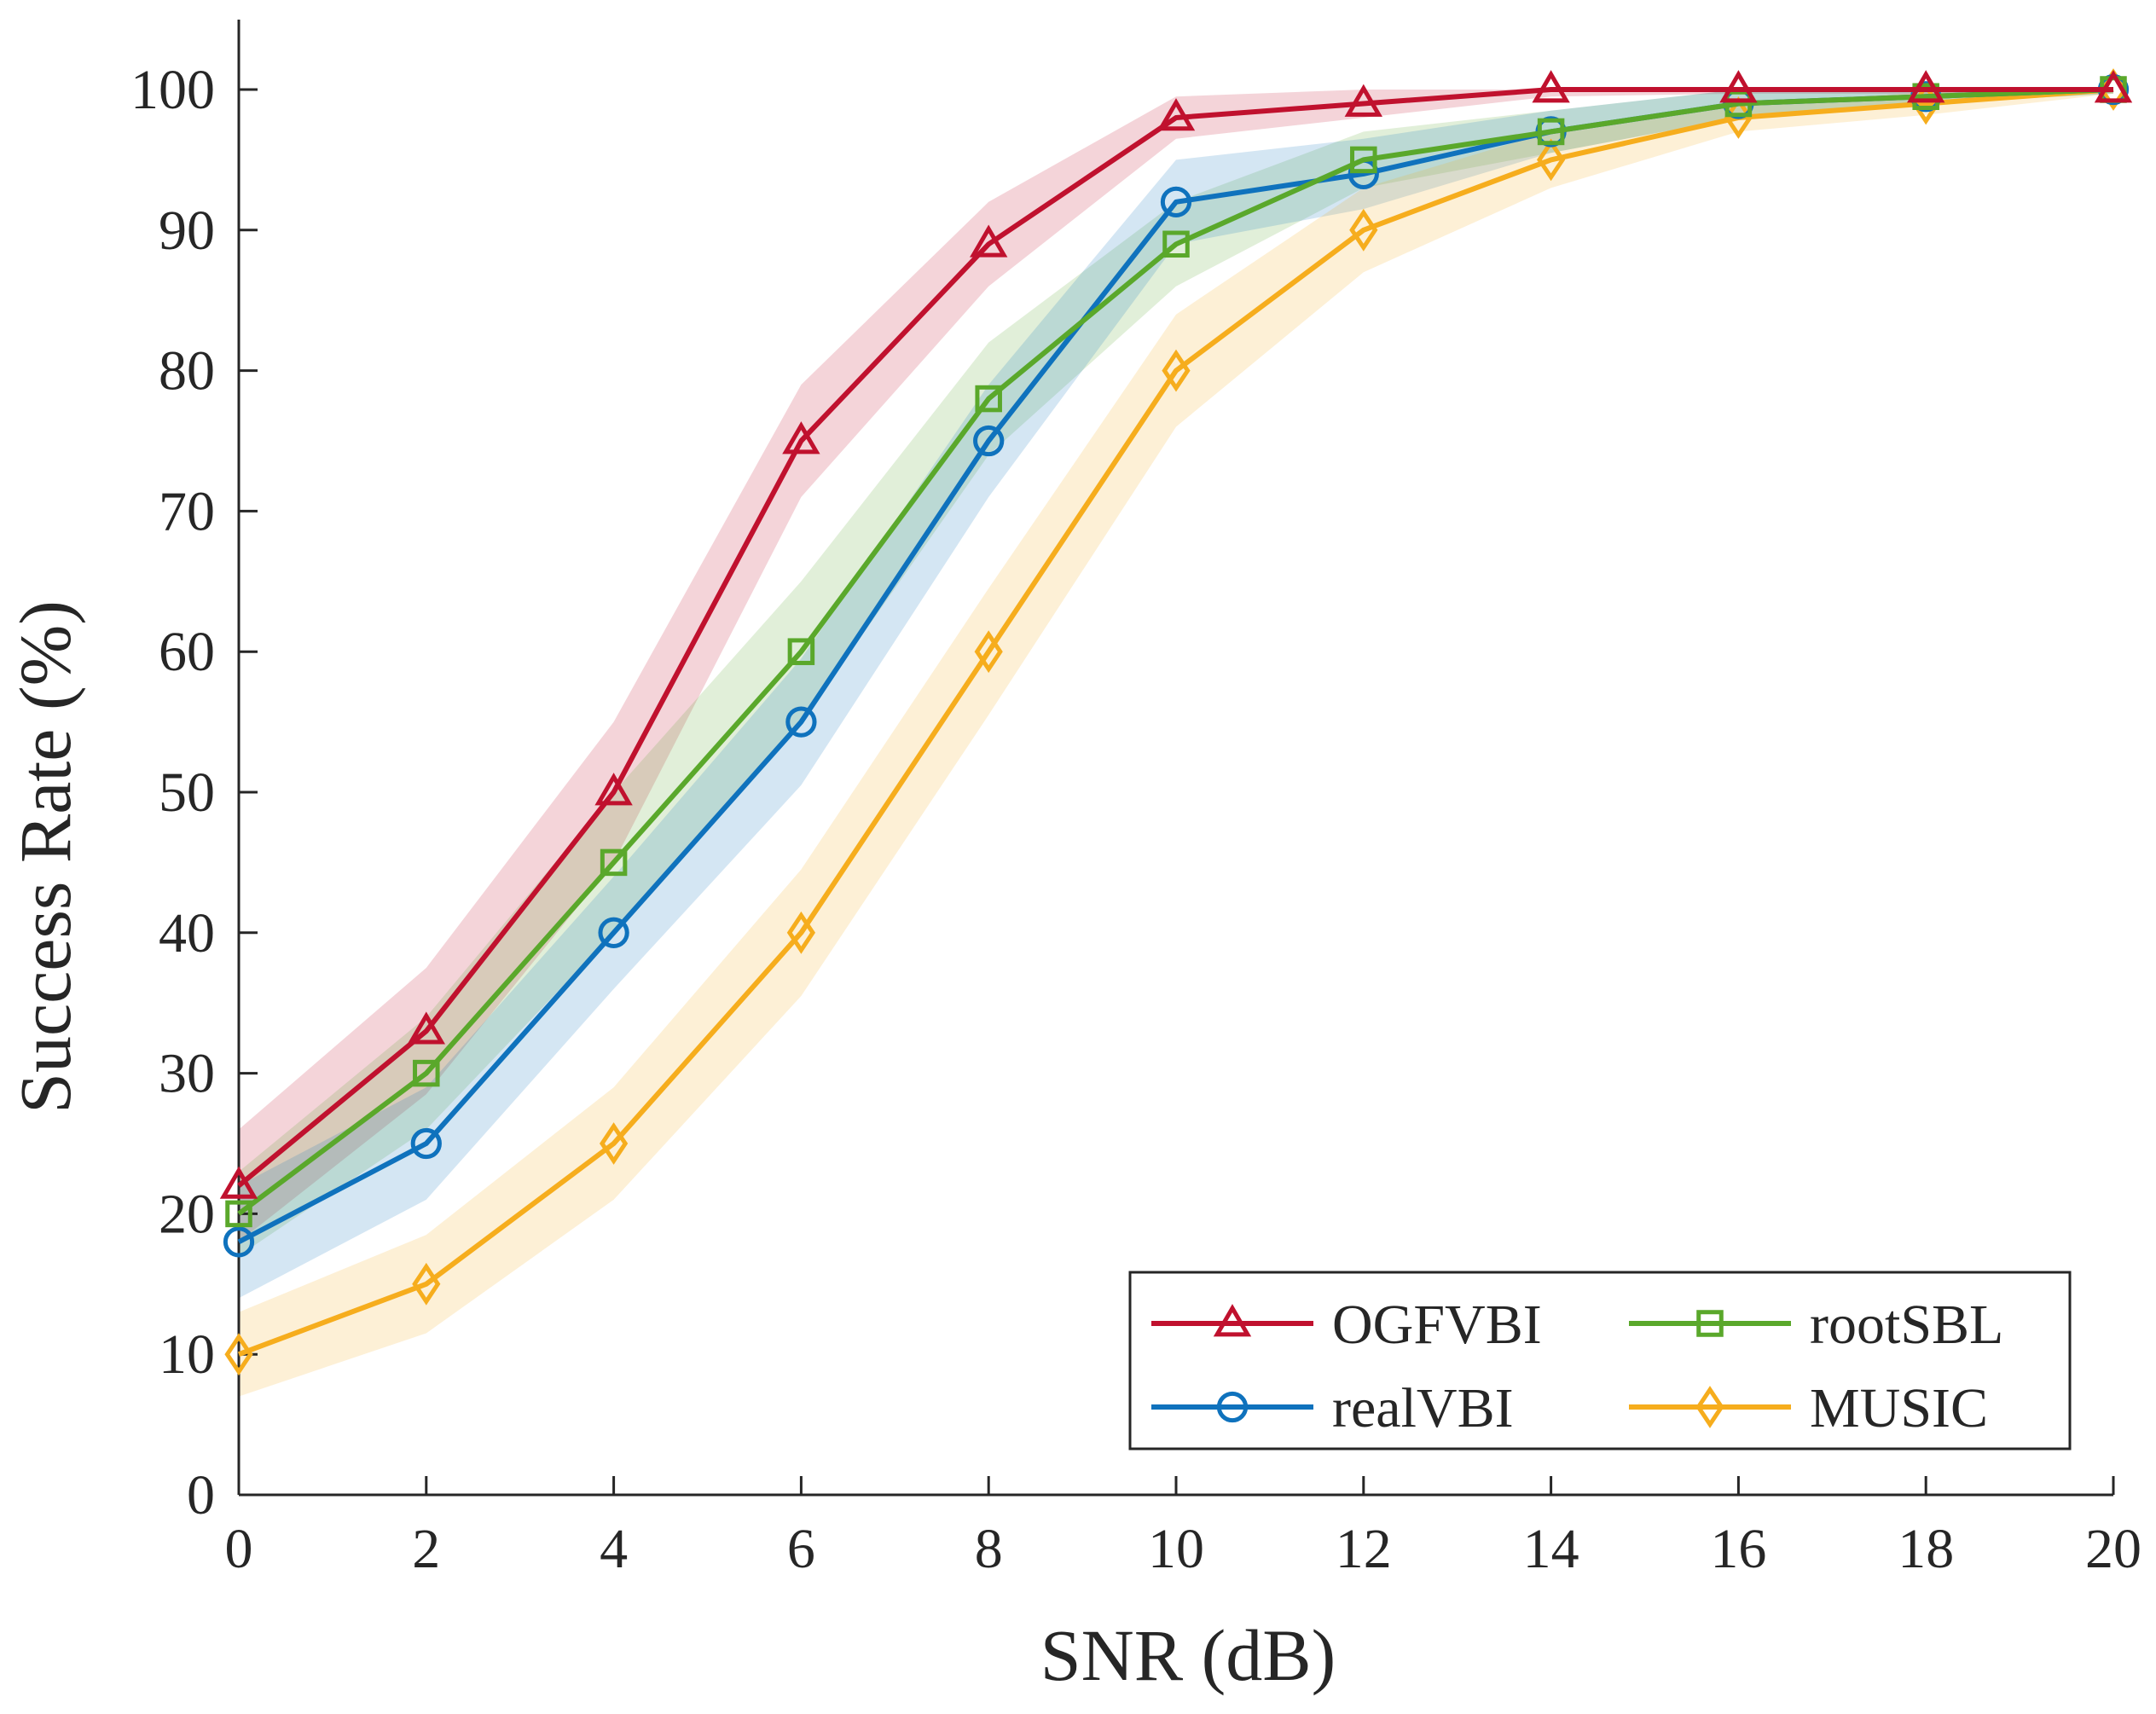 The height and width of the screenshot is (1714, 2156). I want to click on x-tick-label: 6, so click(801, 1549).